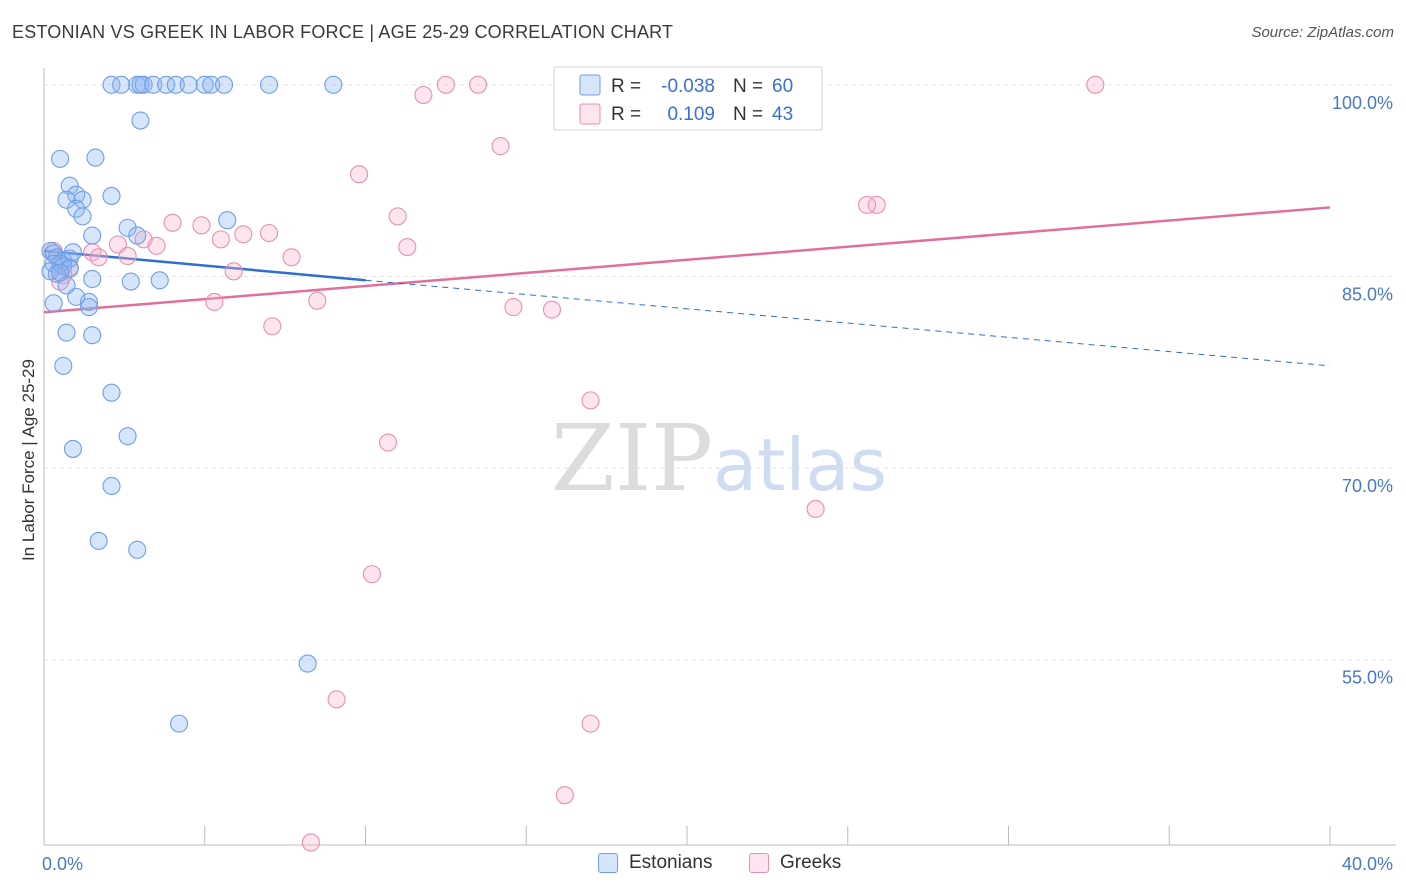 The width and height of the screenshot is (1406, 892). Describe the element at coordinates (687, 260) in the screenshot. I see `trend-line-greeks` at that location.